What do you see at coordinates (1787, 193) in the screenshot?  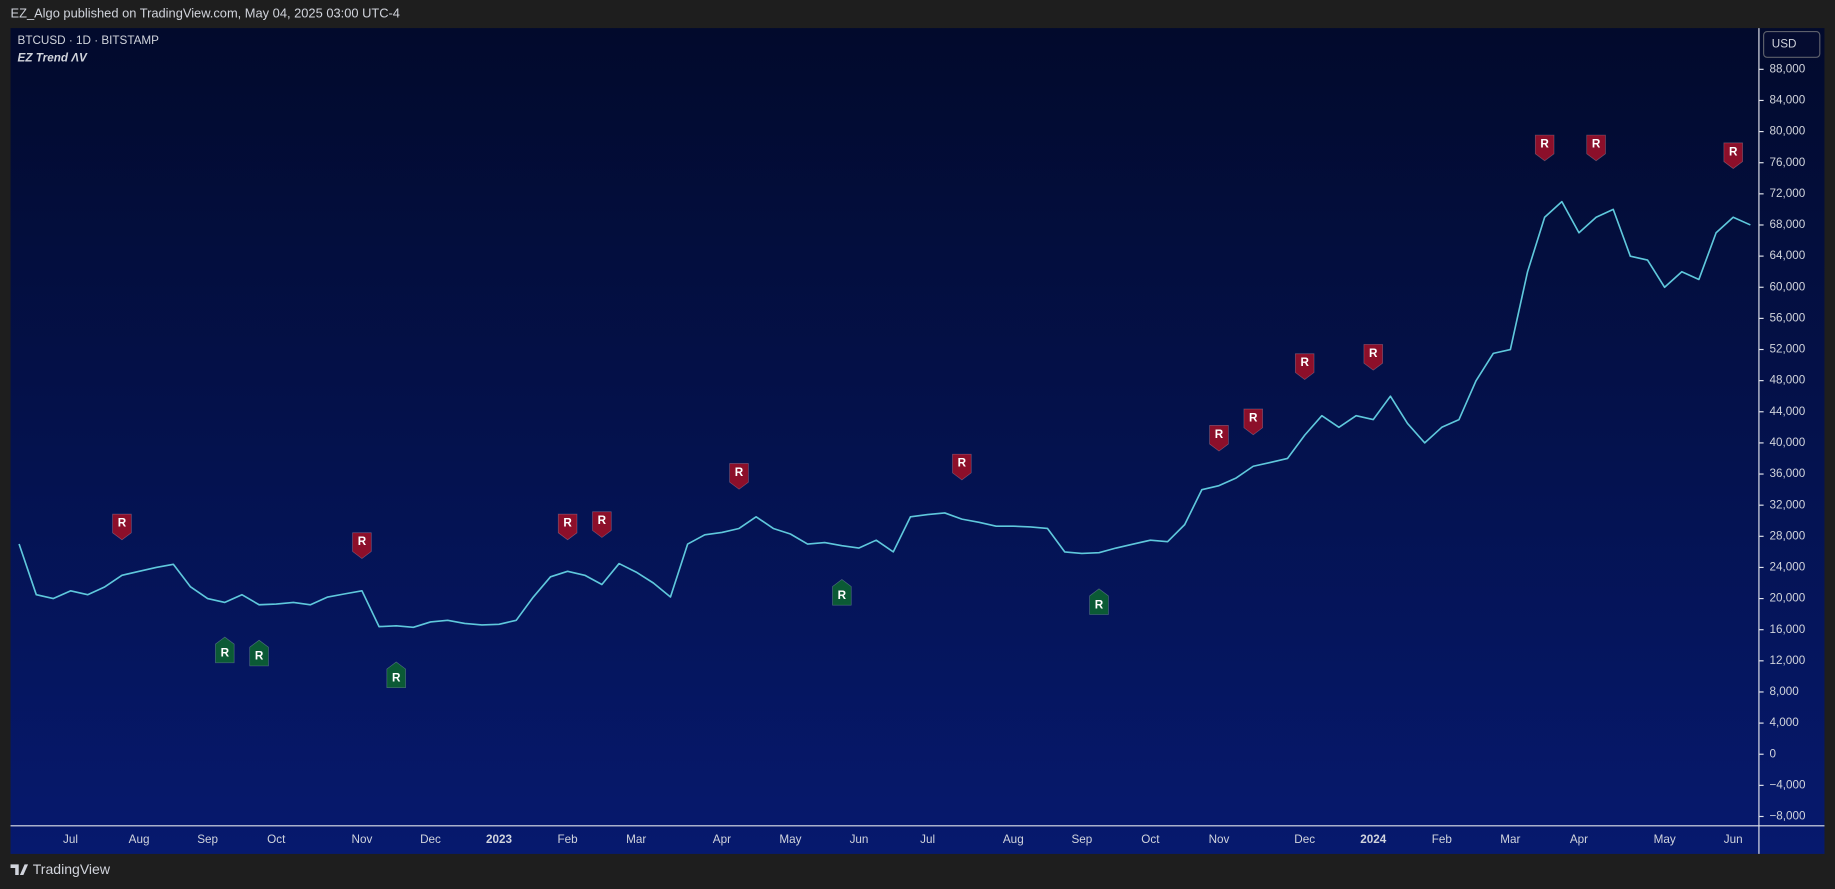 I see `y-tick-label: 72,000` at bounding box center [1787, 193].